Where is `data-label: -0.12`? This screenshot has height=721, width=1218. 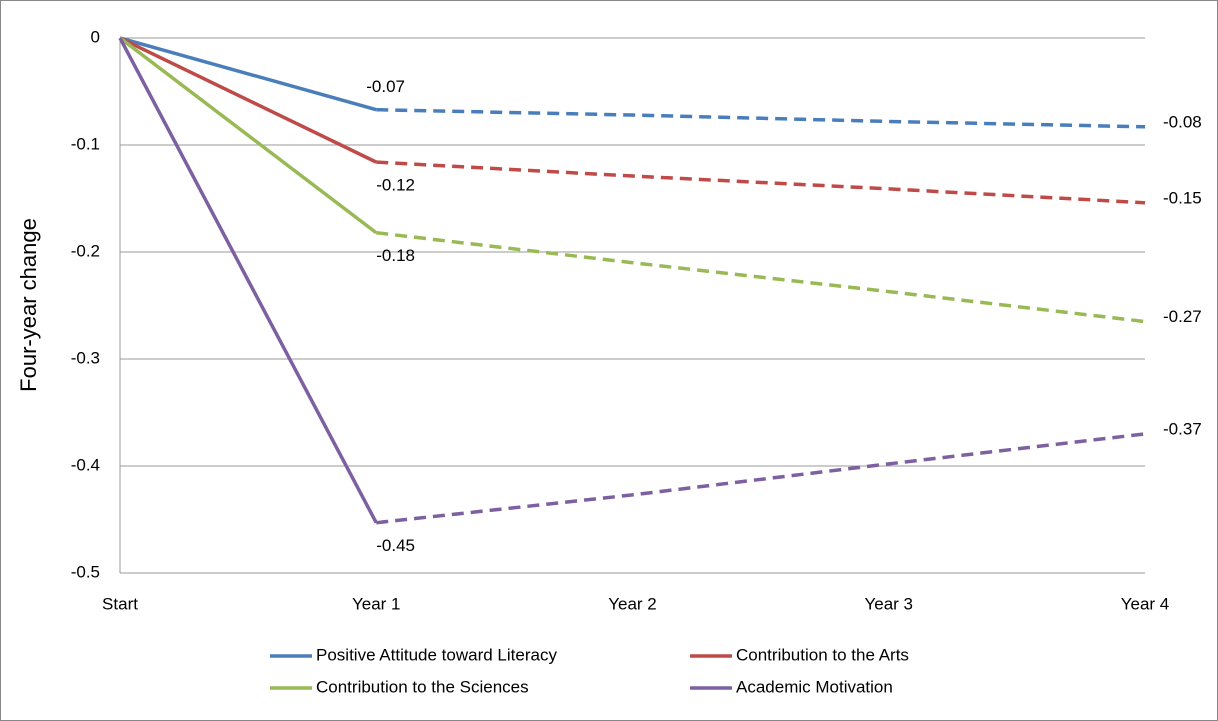
data-label: -0.12 is located at coordinates (395, 185).